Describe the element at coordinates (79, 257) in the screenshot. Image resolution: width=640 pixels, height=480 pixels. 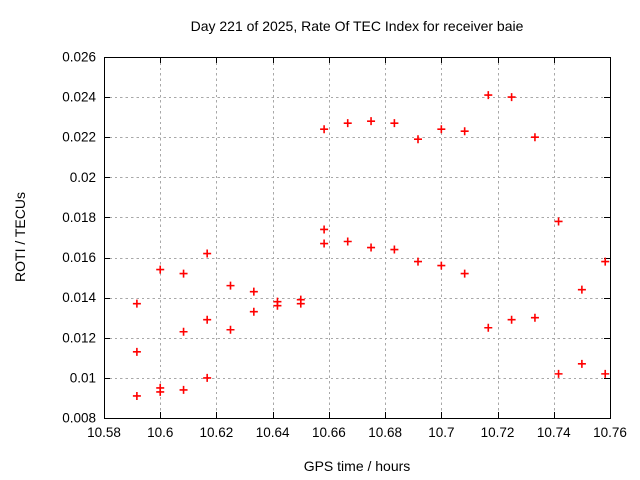
I see `y-tick-label: 0.016` at that location.